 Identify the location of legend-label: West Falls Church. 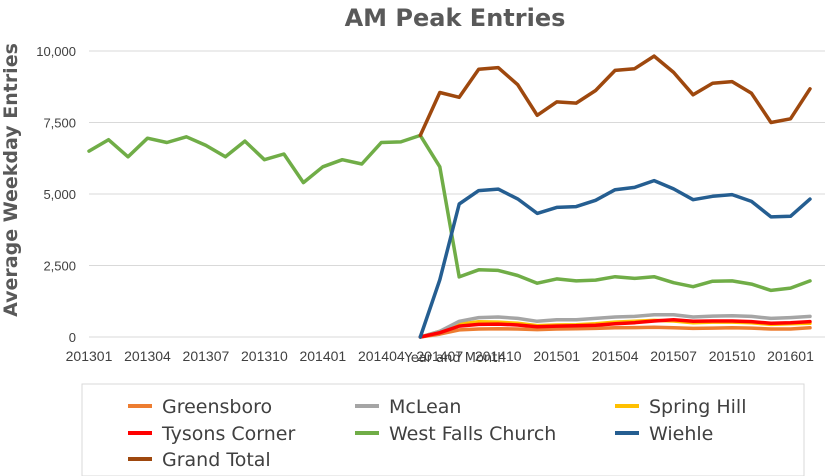
(472, 434).